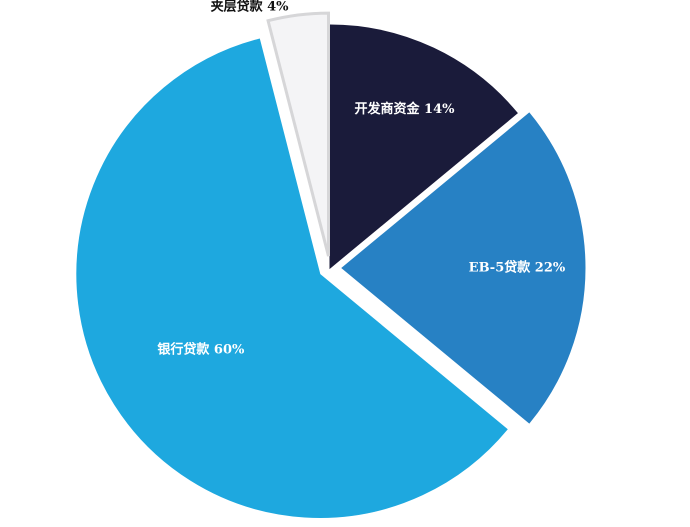 The image size is (690, 527). I want to click on pie-label-bank-loan: 银行贷款 60%, so click(201, 349).